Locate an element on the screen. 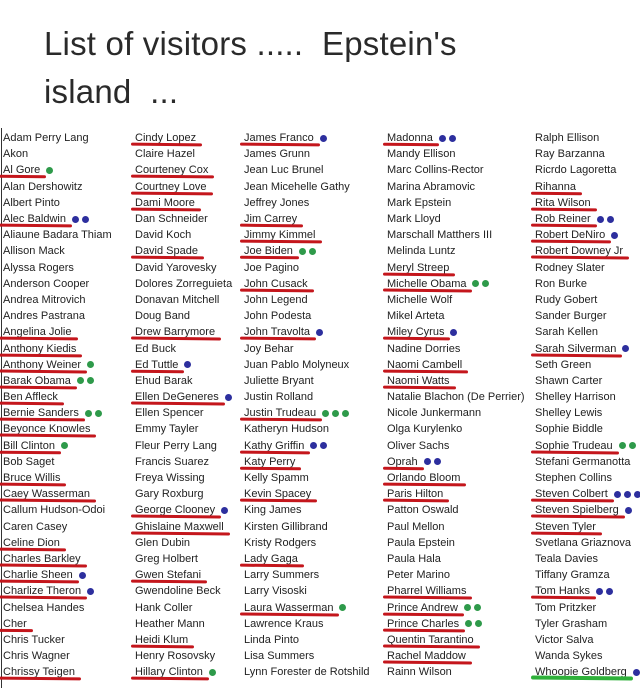 This screenshot has width=640, height=688. visitor-name: Laura Wasserman is located at coordinates (289, 608).